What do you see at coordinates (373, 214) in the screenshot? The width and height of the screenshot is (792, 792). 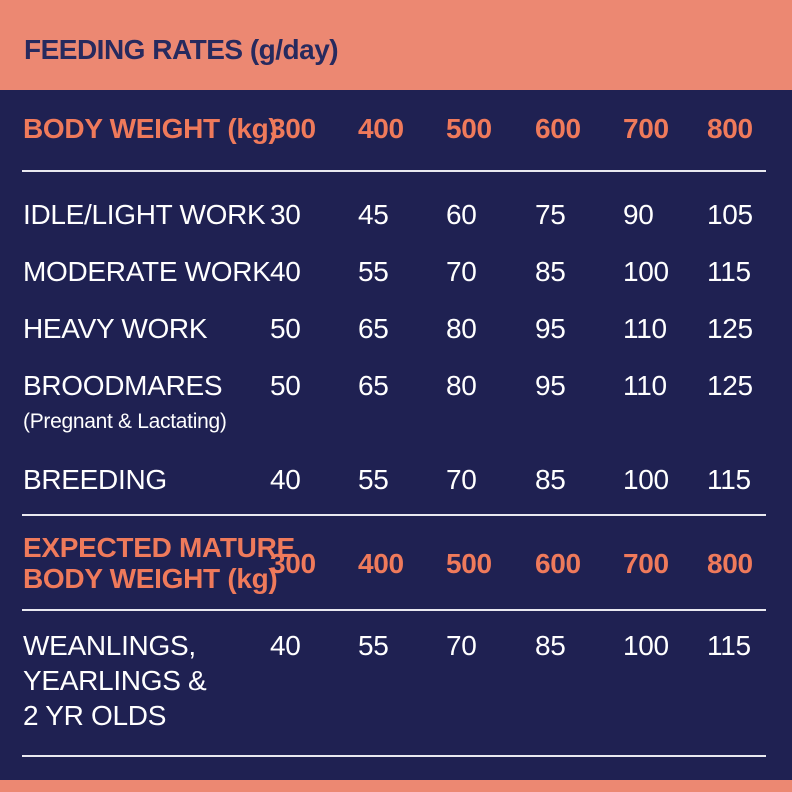 I see `row-value: 45` at bounding box center [373, 214].